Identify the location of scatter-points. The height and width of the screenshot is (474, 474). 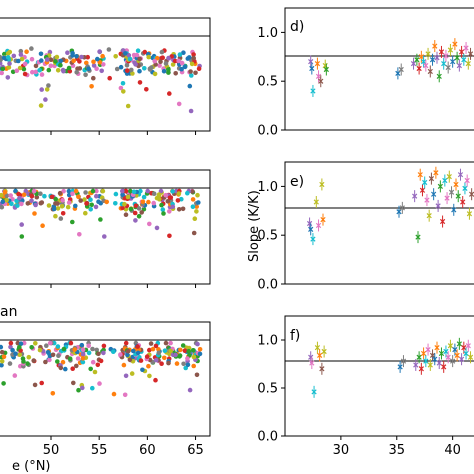
(101, 80).